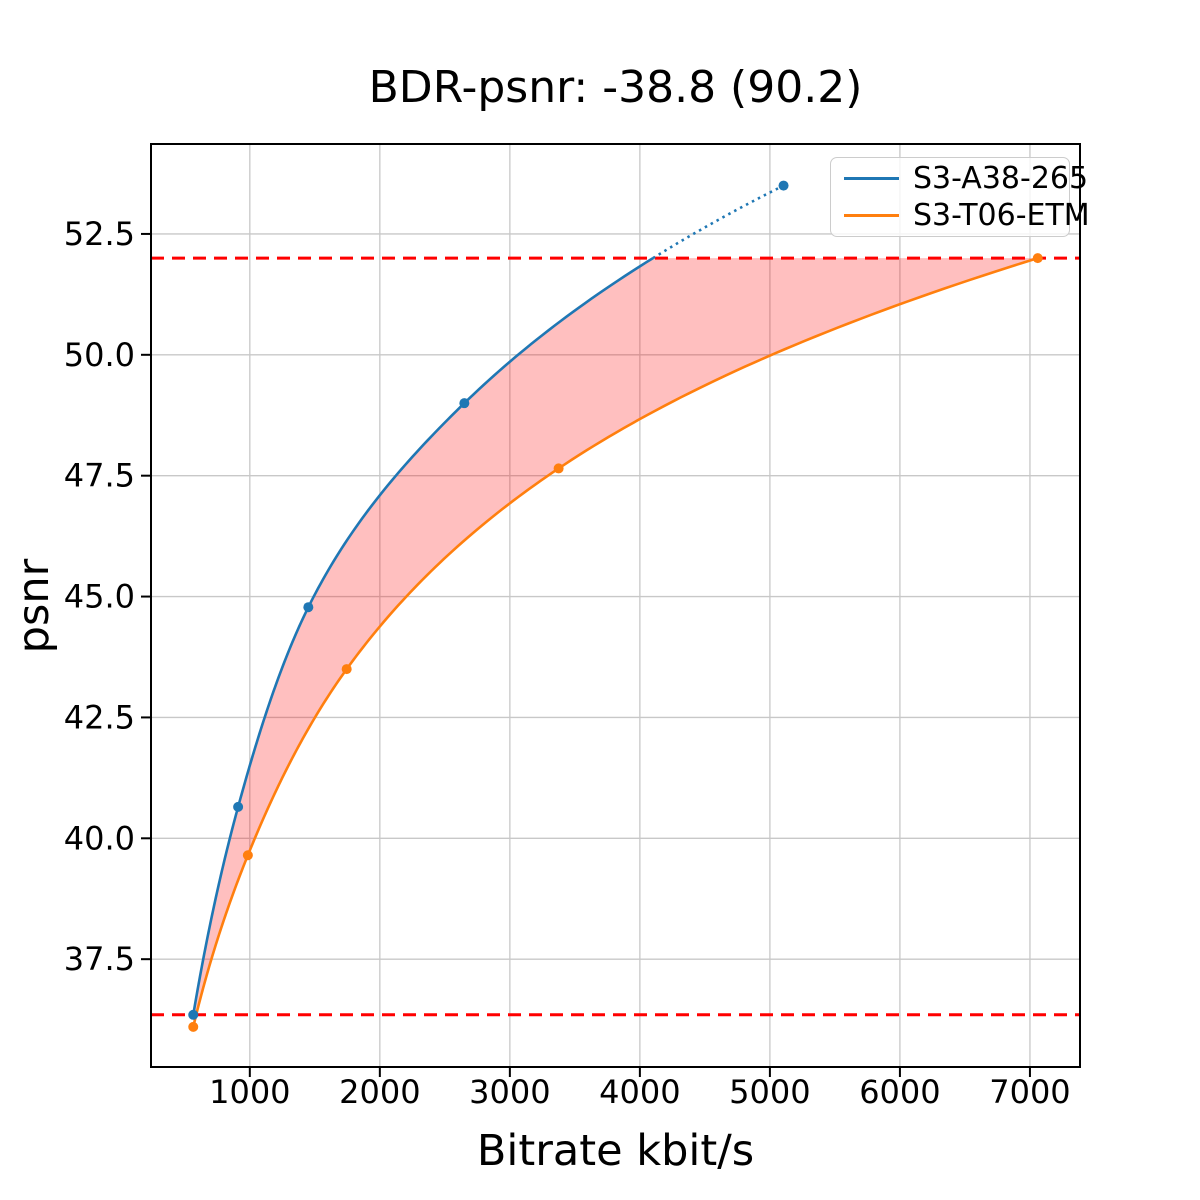  What do you see at coordinates (379, 1092) in the screenshot?
I see `x-tick-label: 2000` at bounding box center [379, 1092].